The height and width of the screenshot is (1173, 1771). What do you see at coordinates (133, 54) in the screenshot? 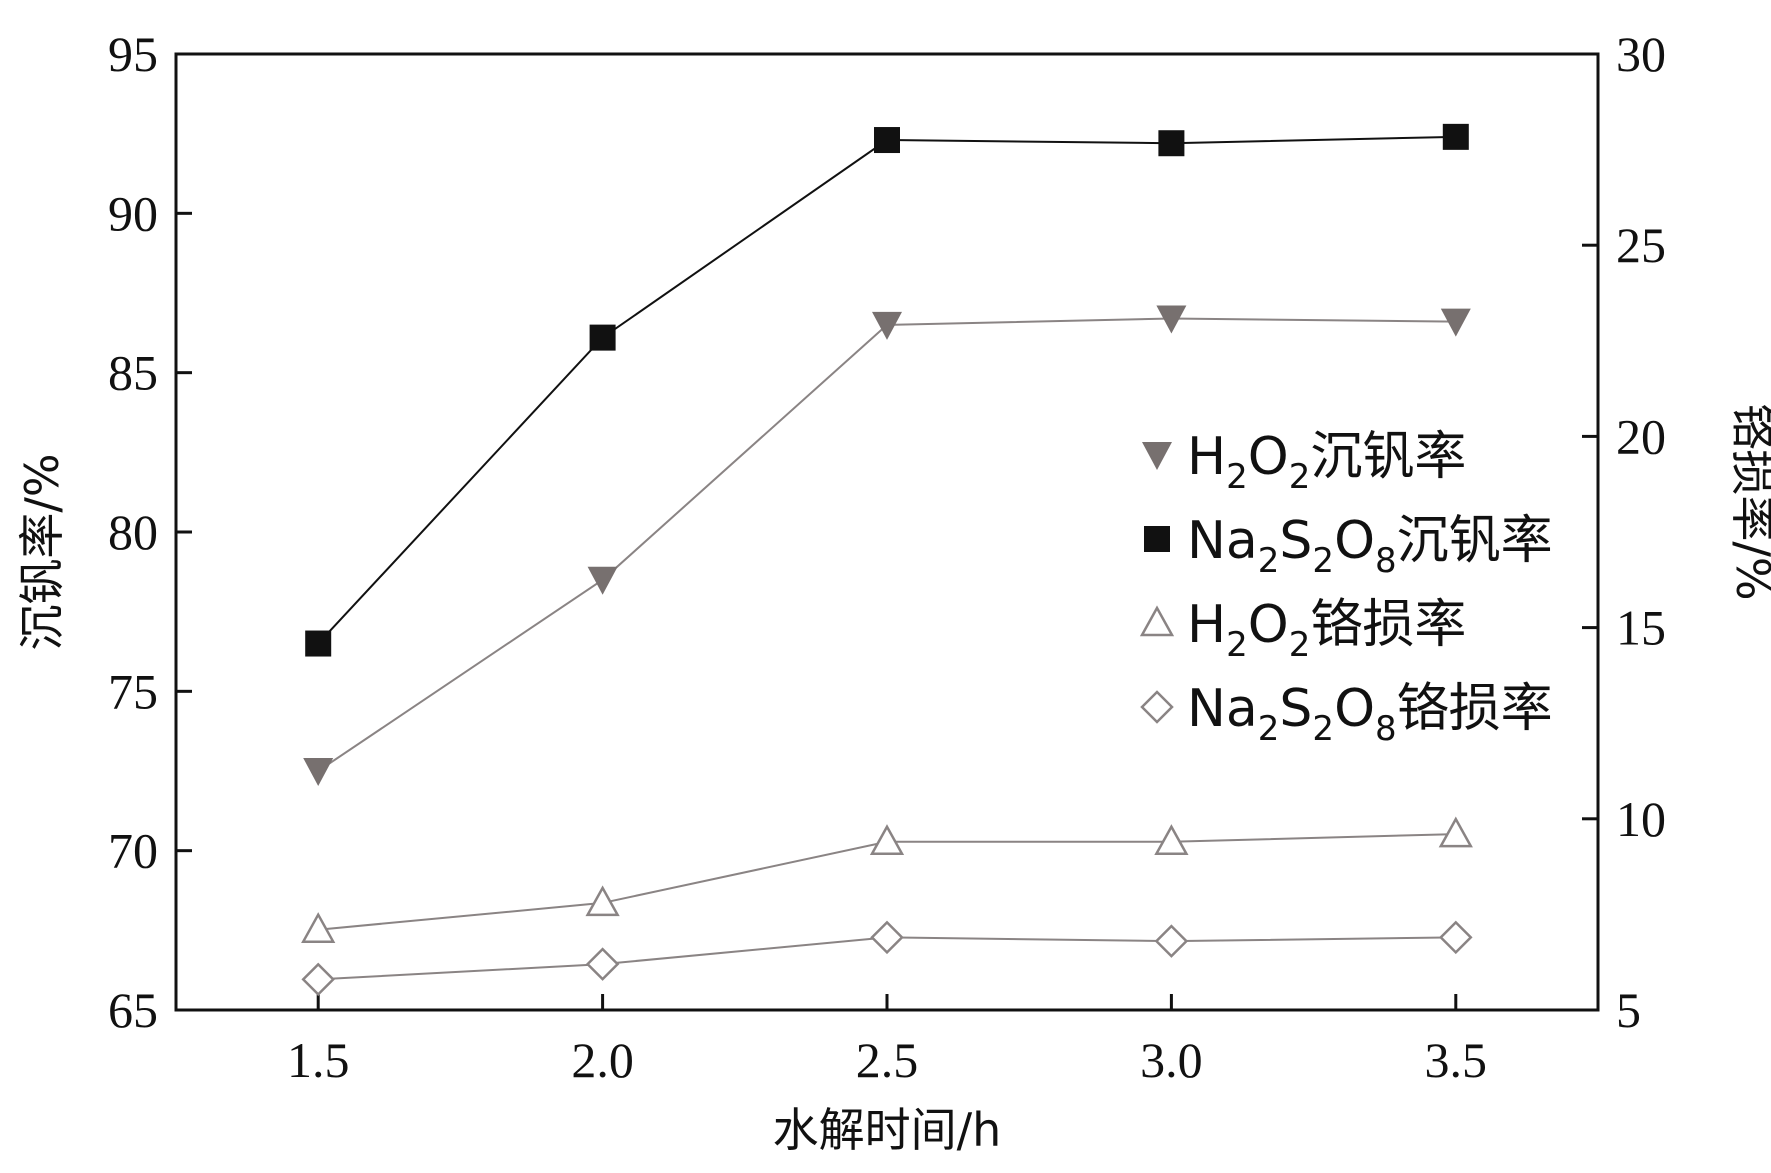
I see `y-left-tick-label: 95` at bounding box center [133, 54].